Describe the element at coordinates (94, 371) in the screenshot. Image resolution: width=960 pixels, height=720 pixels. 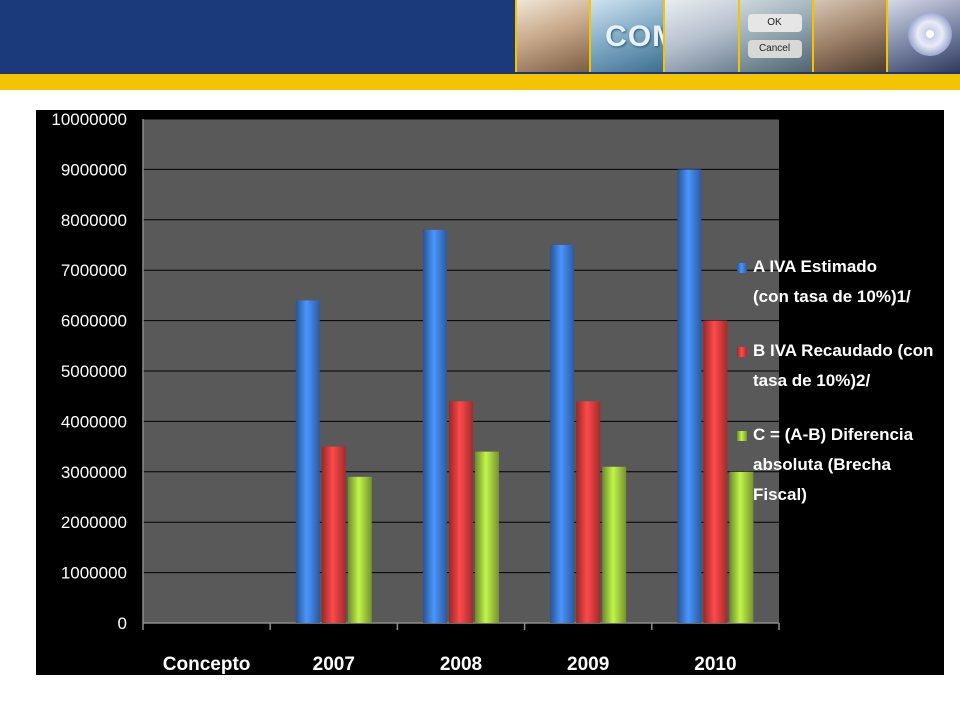
I see `y-tick-label: 5000000` at that location.